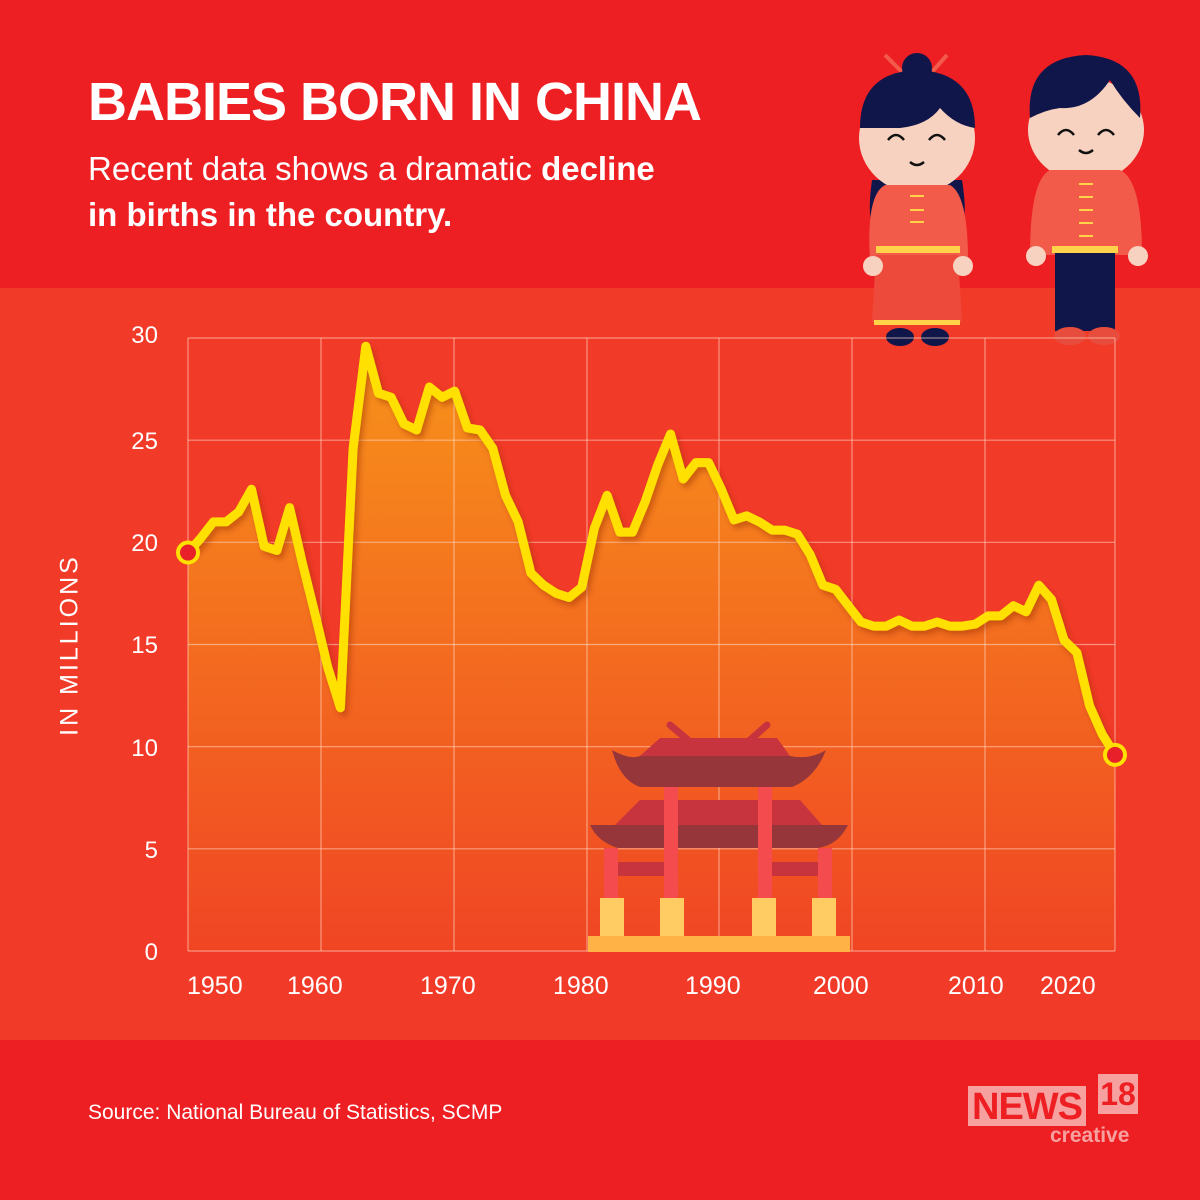 This screenshot has height=1200, width=1200. Describe the element at coordinates (144, 748) in the screenshot. I see `y-tick: 10` at that location.